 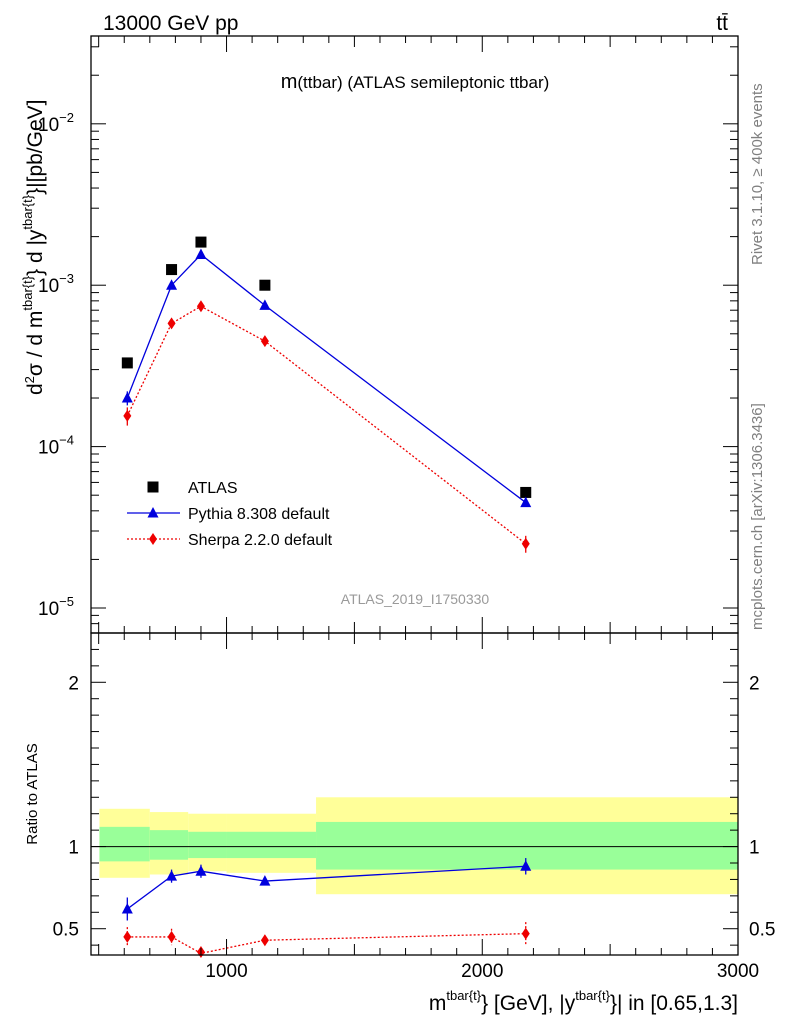 I want to click on series-diamond, so click(x=326, y=426).